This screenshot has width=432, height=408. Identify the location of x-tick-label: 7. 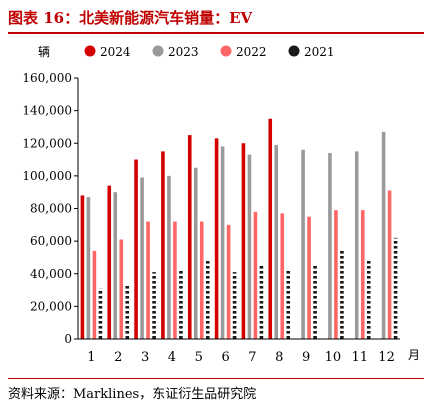
(252, 357).